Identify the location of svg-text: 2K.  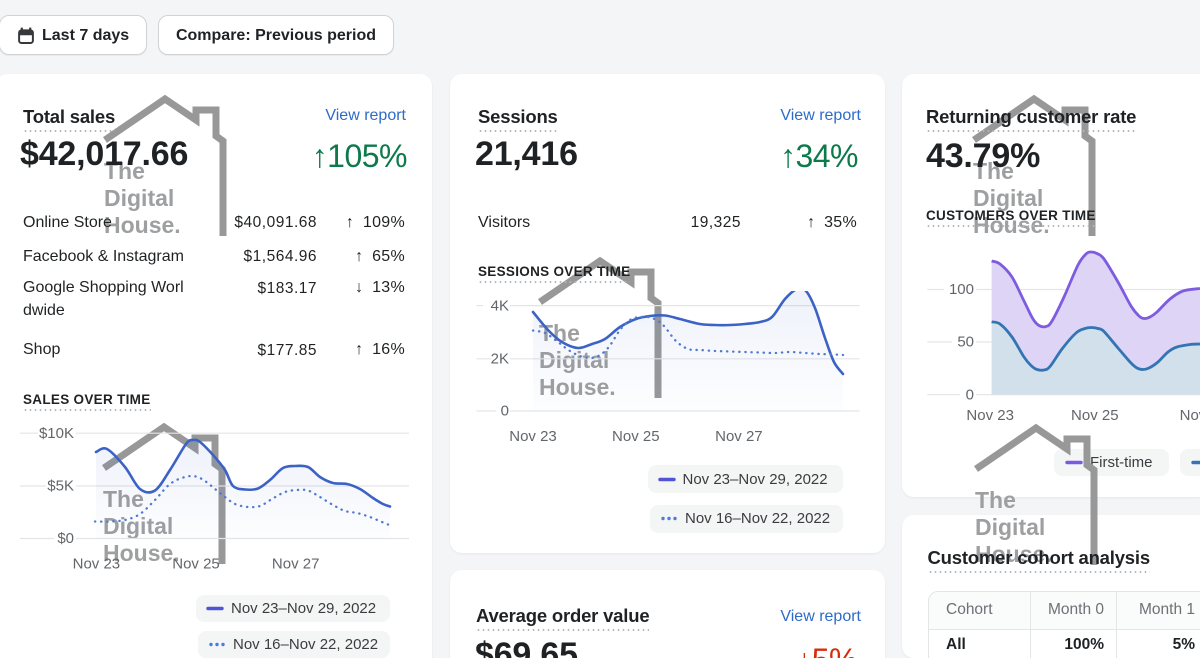
(500, 359).